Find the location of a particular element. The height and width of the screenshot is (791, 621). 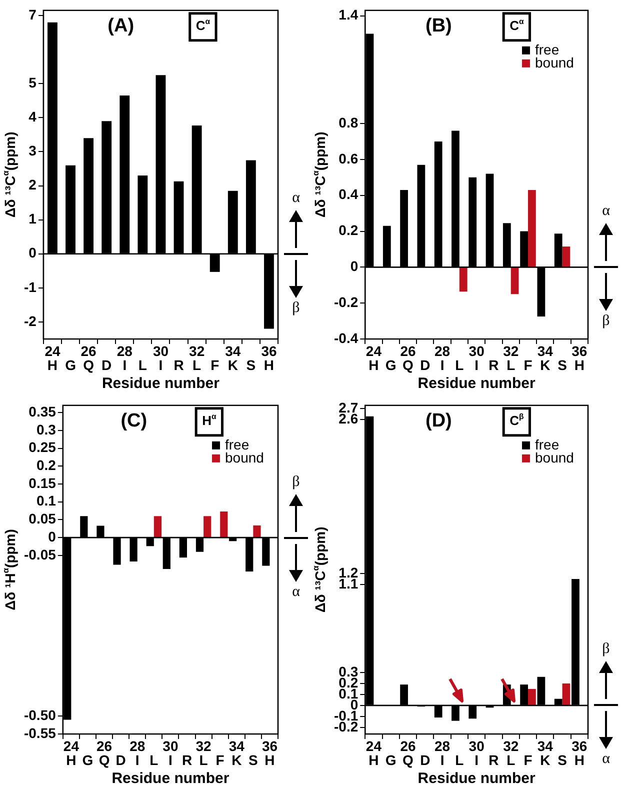

y-tick-label: -2 is located at coordinates (30, 320).